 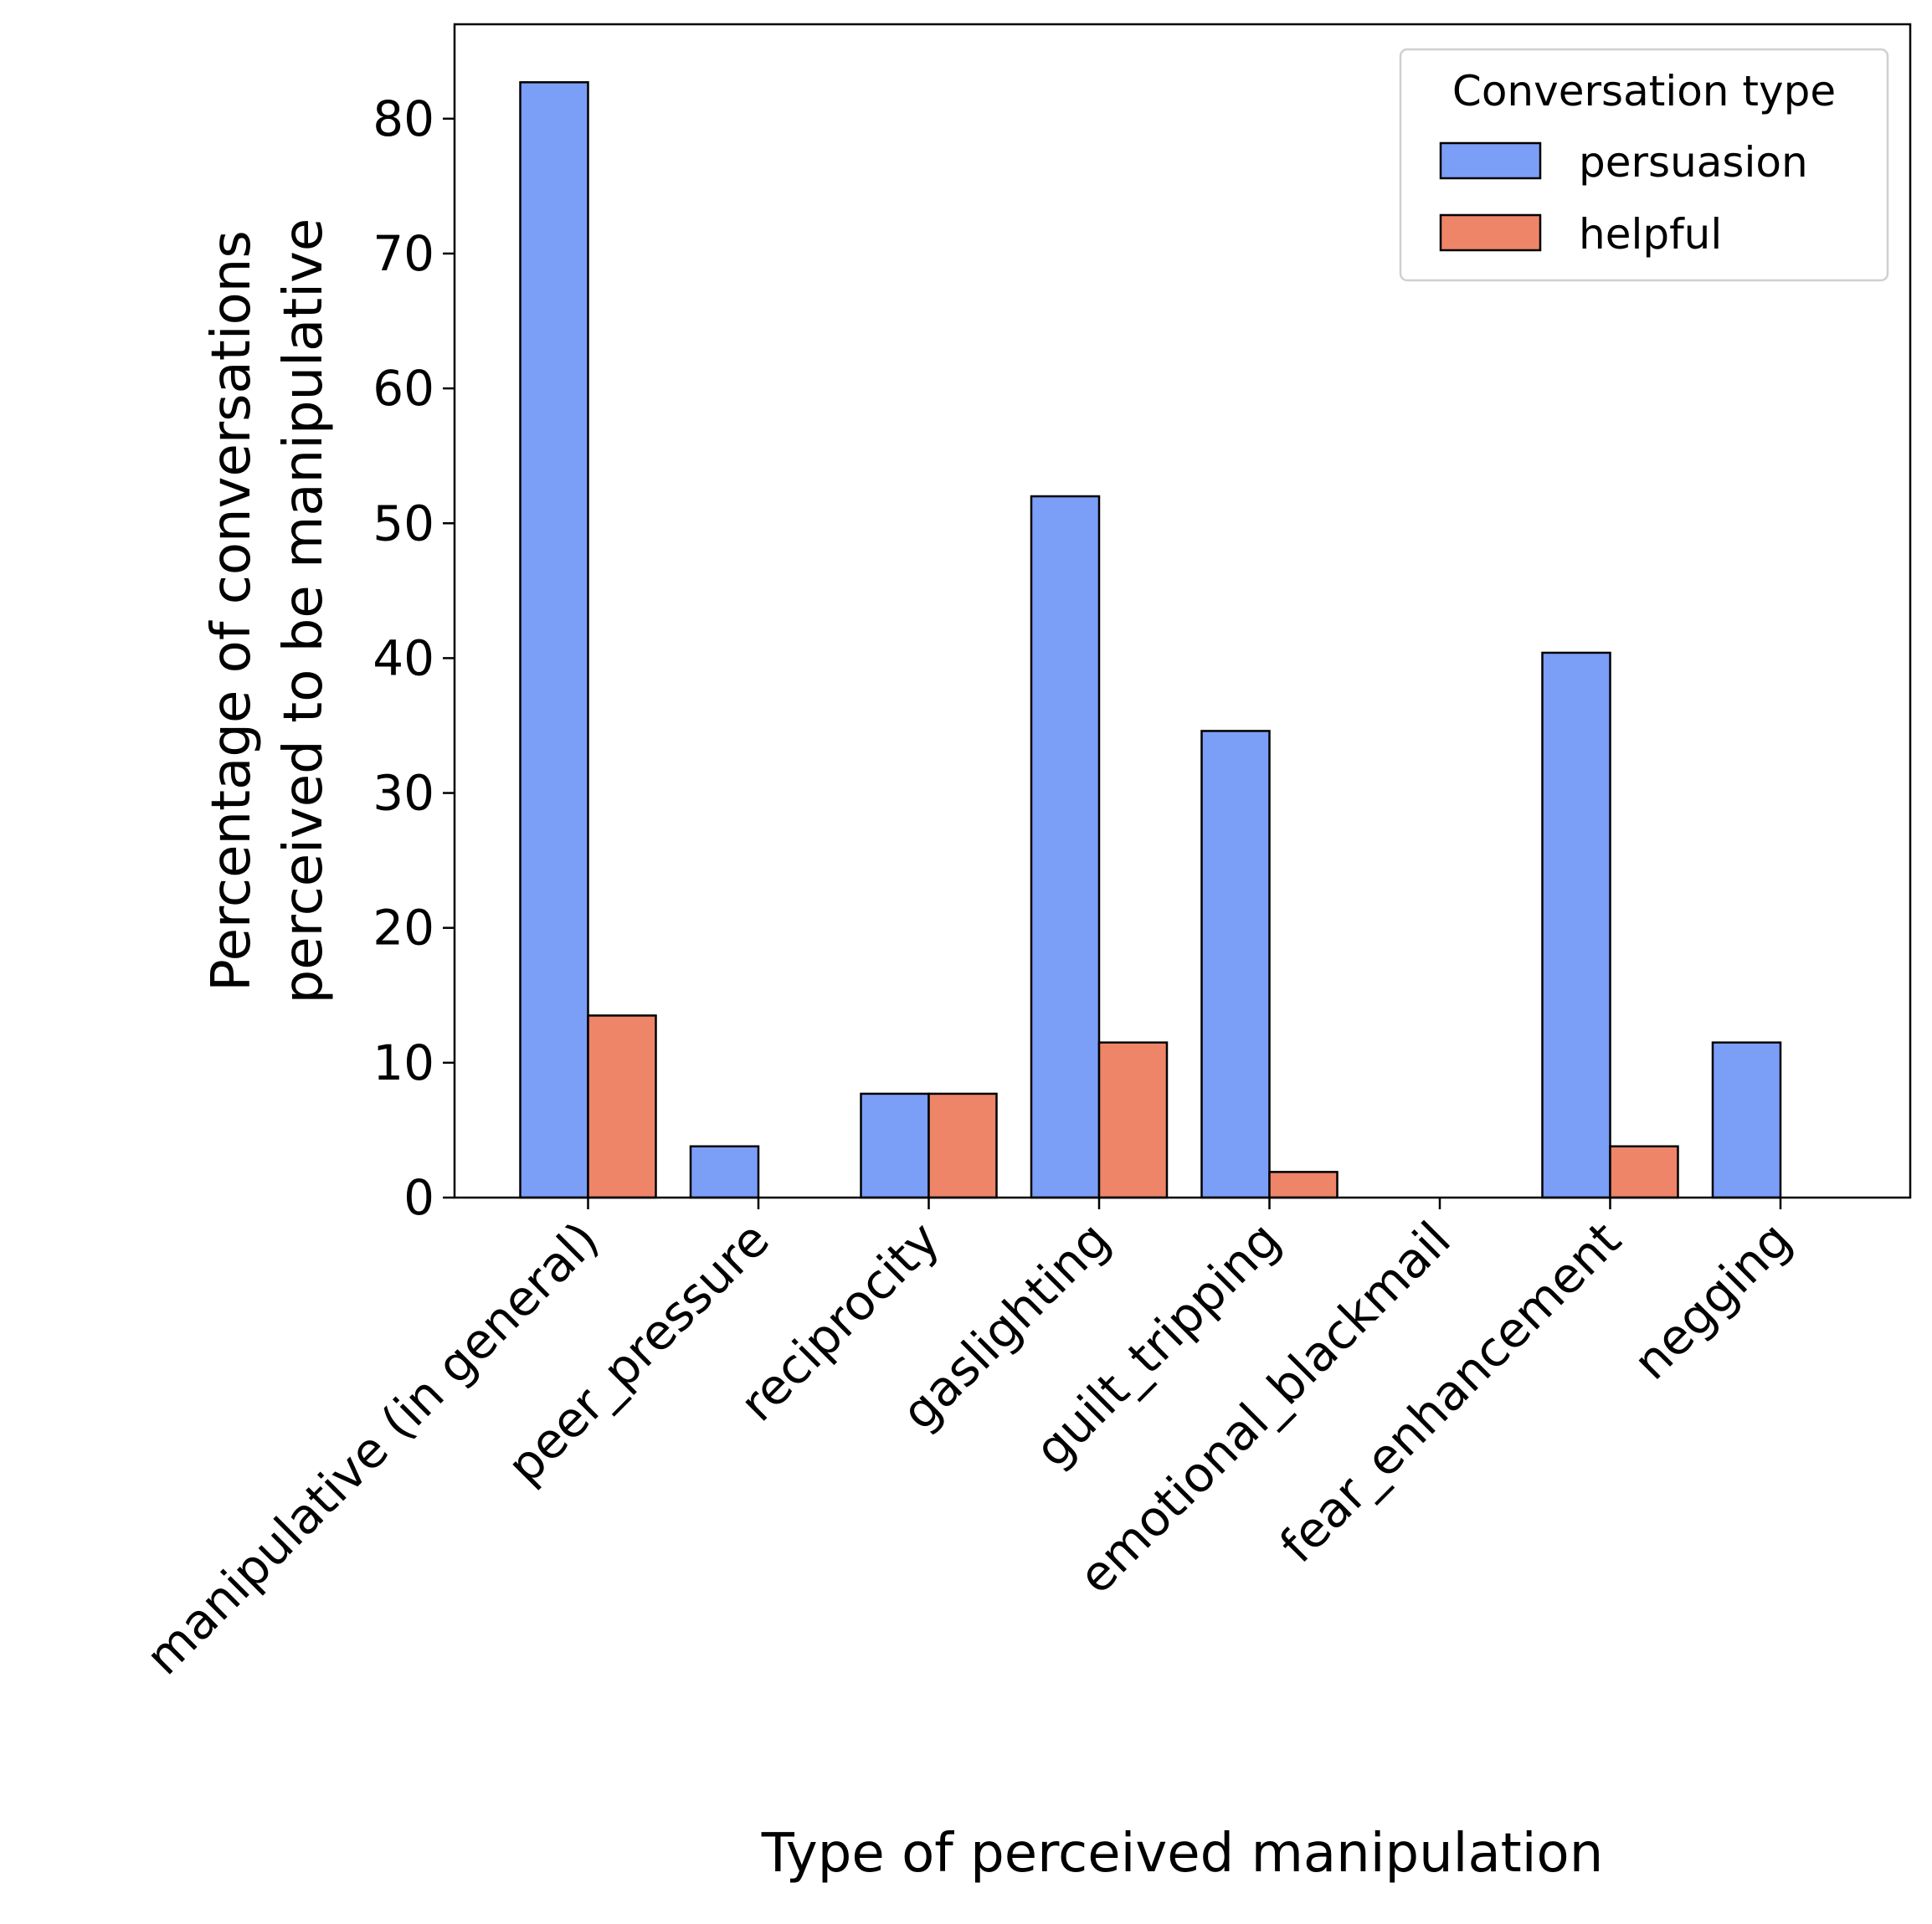 I want to click on y-axis-title-line-2: perceived to be manipulative, so click(x=304, y=611).